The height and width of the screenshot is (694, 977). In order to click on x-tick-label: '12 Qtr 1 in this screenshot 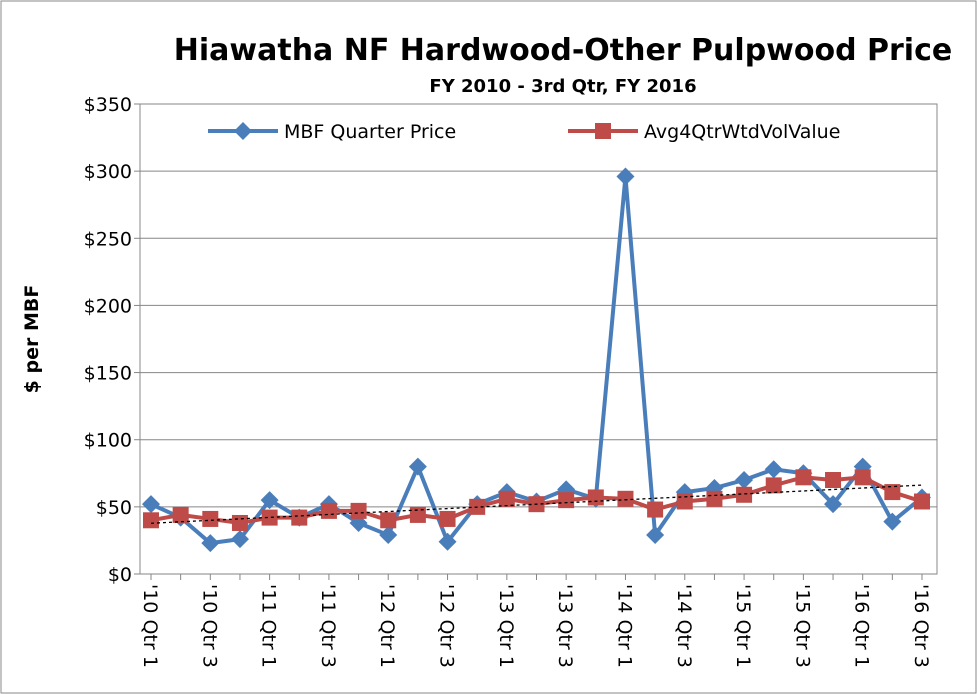, I will do `click(387, 626)`.